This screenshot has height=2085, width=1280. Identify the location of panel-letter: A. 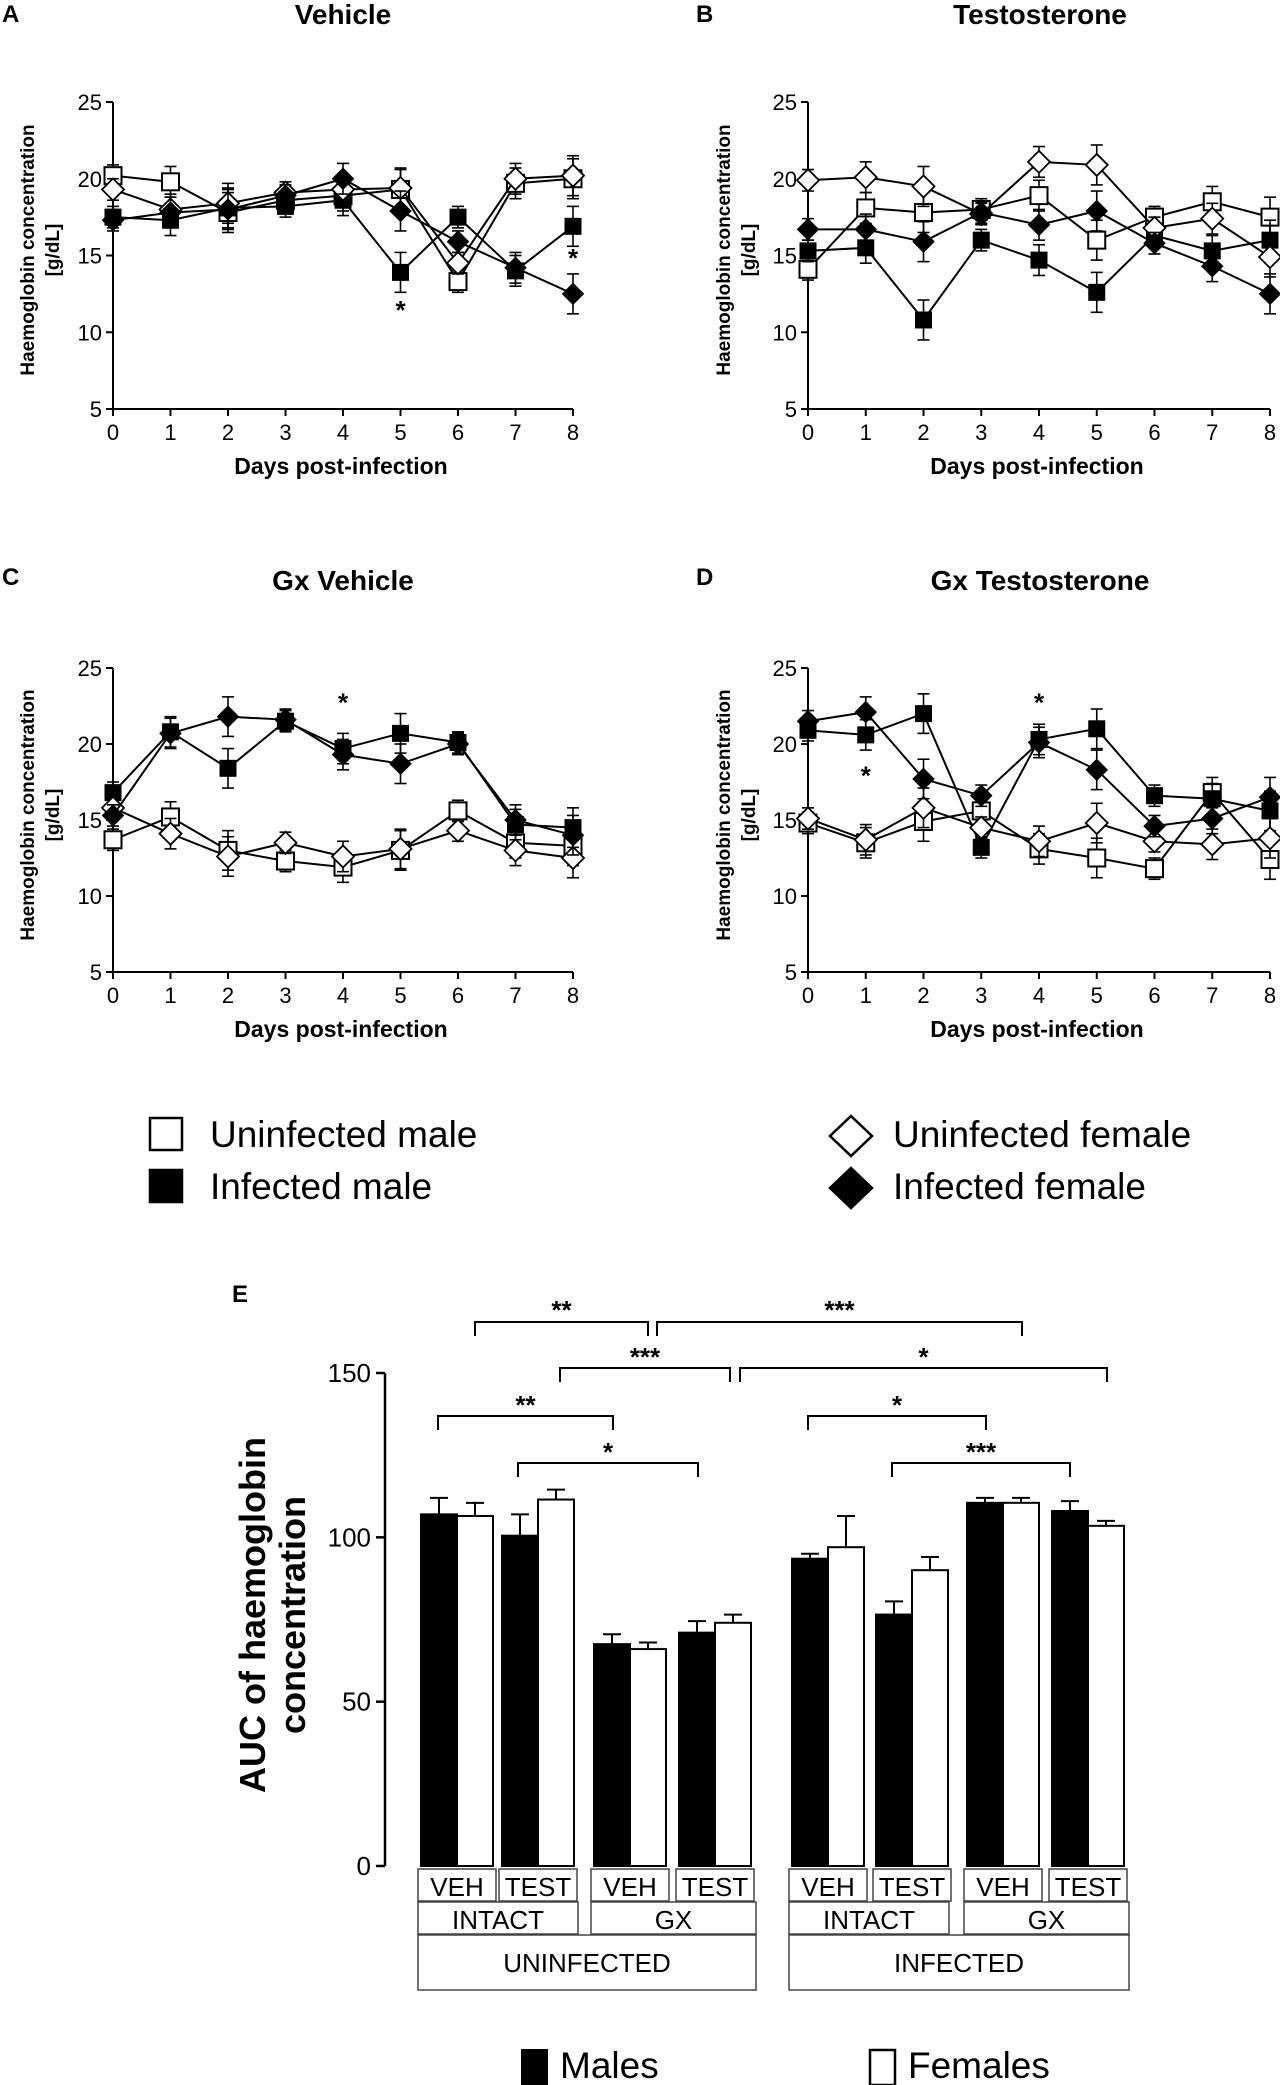
(10, 14).